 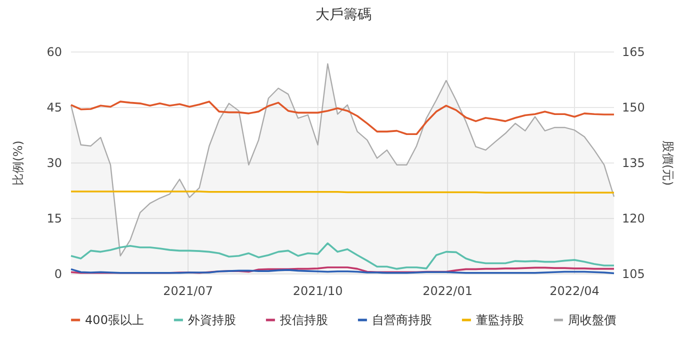 I want to click on legend-label: 投信持股, so click(x=303, y=320).